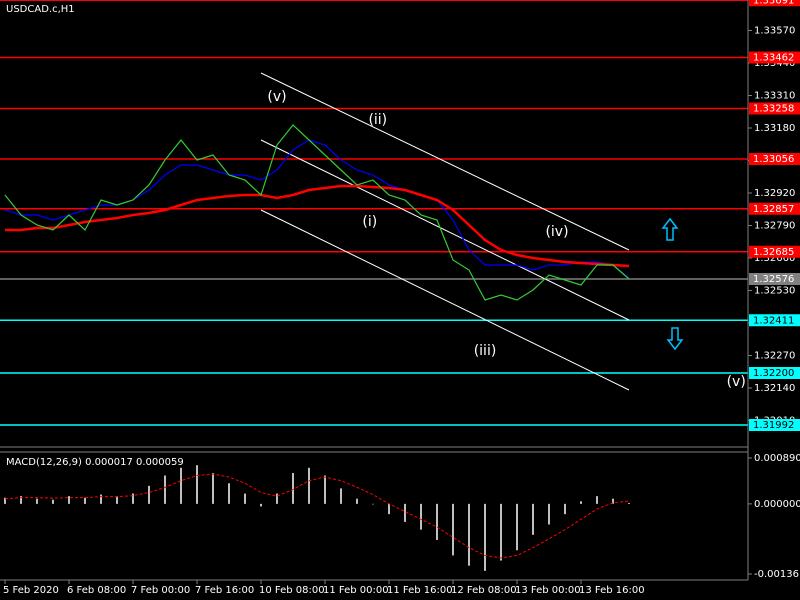  Describe the element at coordinates (777, 574) in the screenshot. I see `y-tick-label: -0.001361` at that location.